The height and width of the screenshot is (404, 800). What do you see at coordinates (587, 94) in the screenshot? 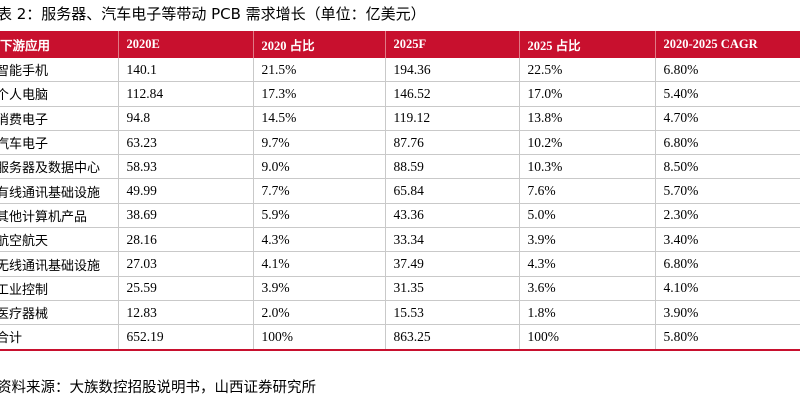
I see `table-cell: 17.0%` at bounding box center [587, 94].